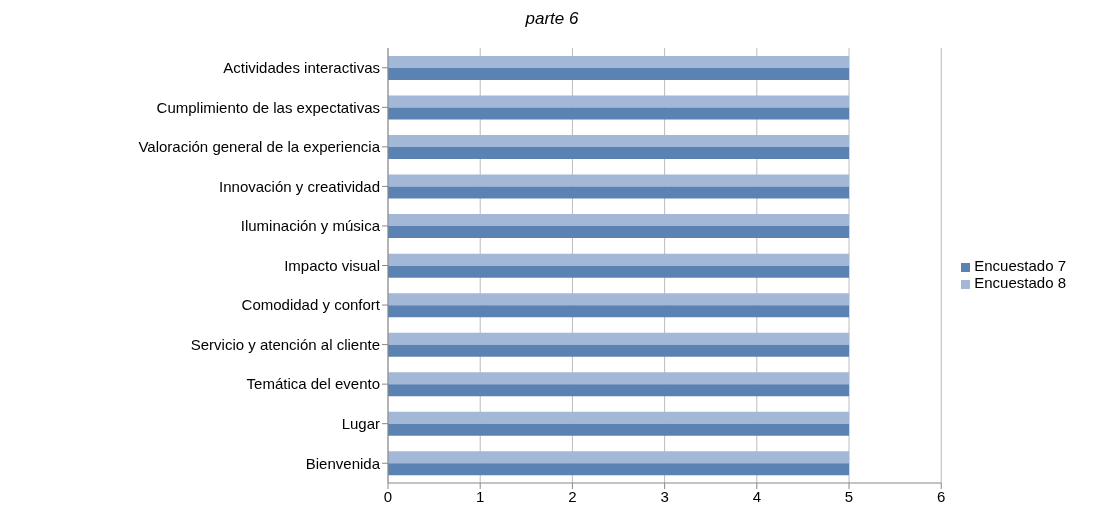 This screenshot has width=1104, height=518. Describe the element at coordinates (360, 424) in the screenshot. I see `y-tick-label: Lugar` at that location.